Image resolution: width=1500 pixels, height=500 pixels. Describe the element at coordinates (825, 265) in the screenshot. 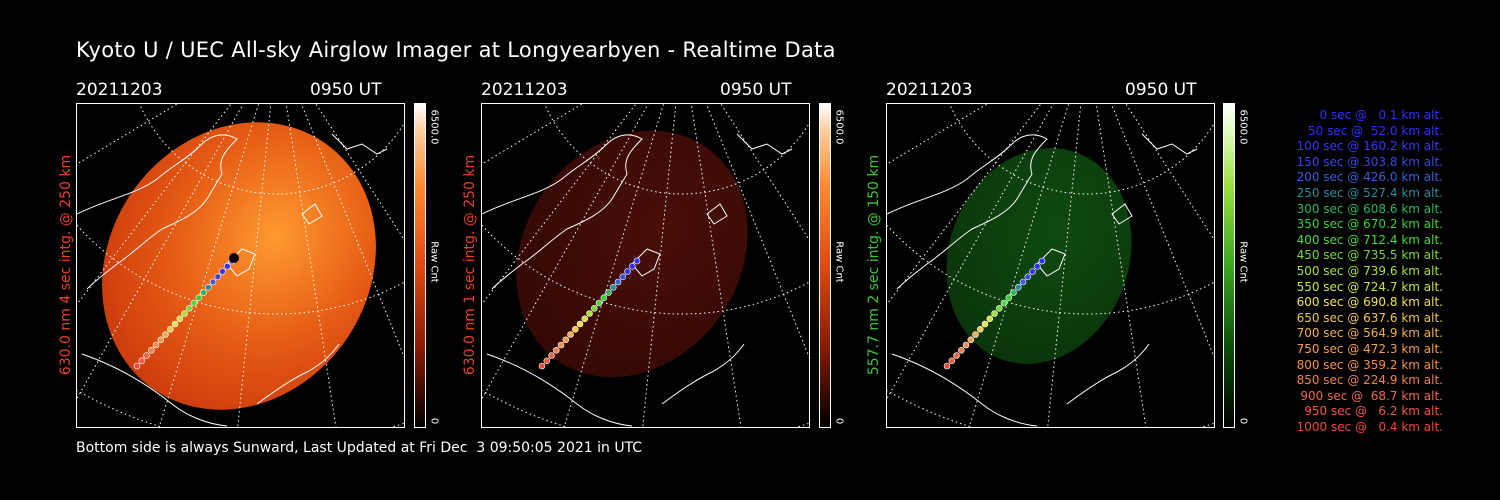

I see `panel-2-colorbar` at that location.